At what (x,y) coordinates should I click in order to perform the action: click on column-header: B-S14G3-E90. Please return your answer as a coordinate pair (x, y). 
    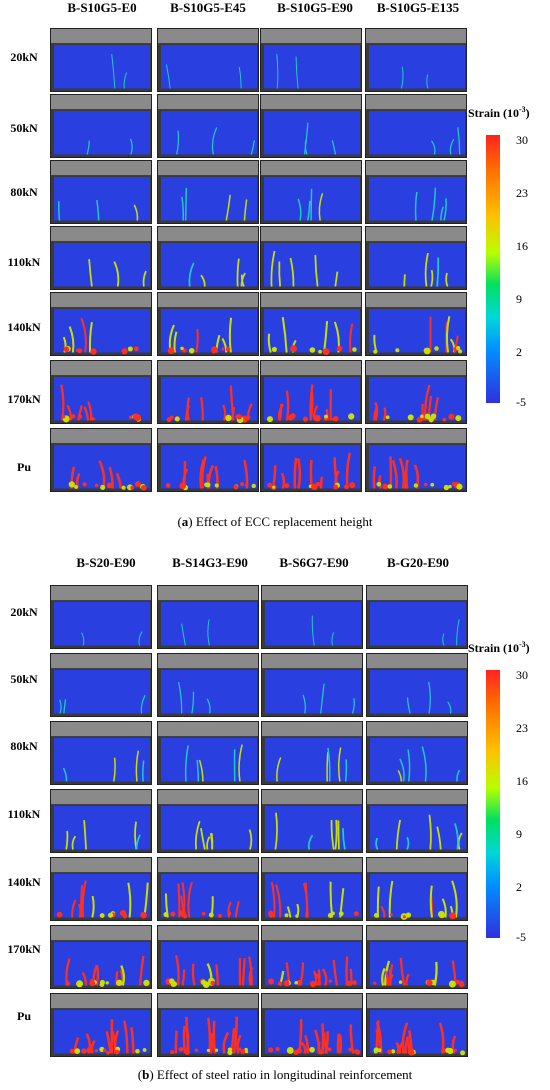
    Looking at the image, I should click on (210, 562).